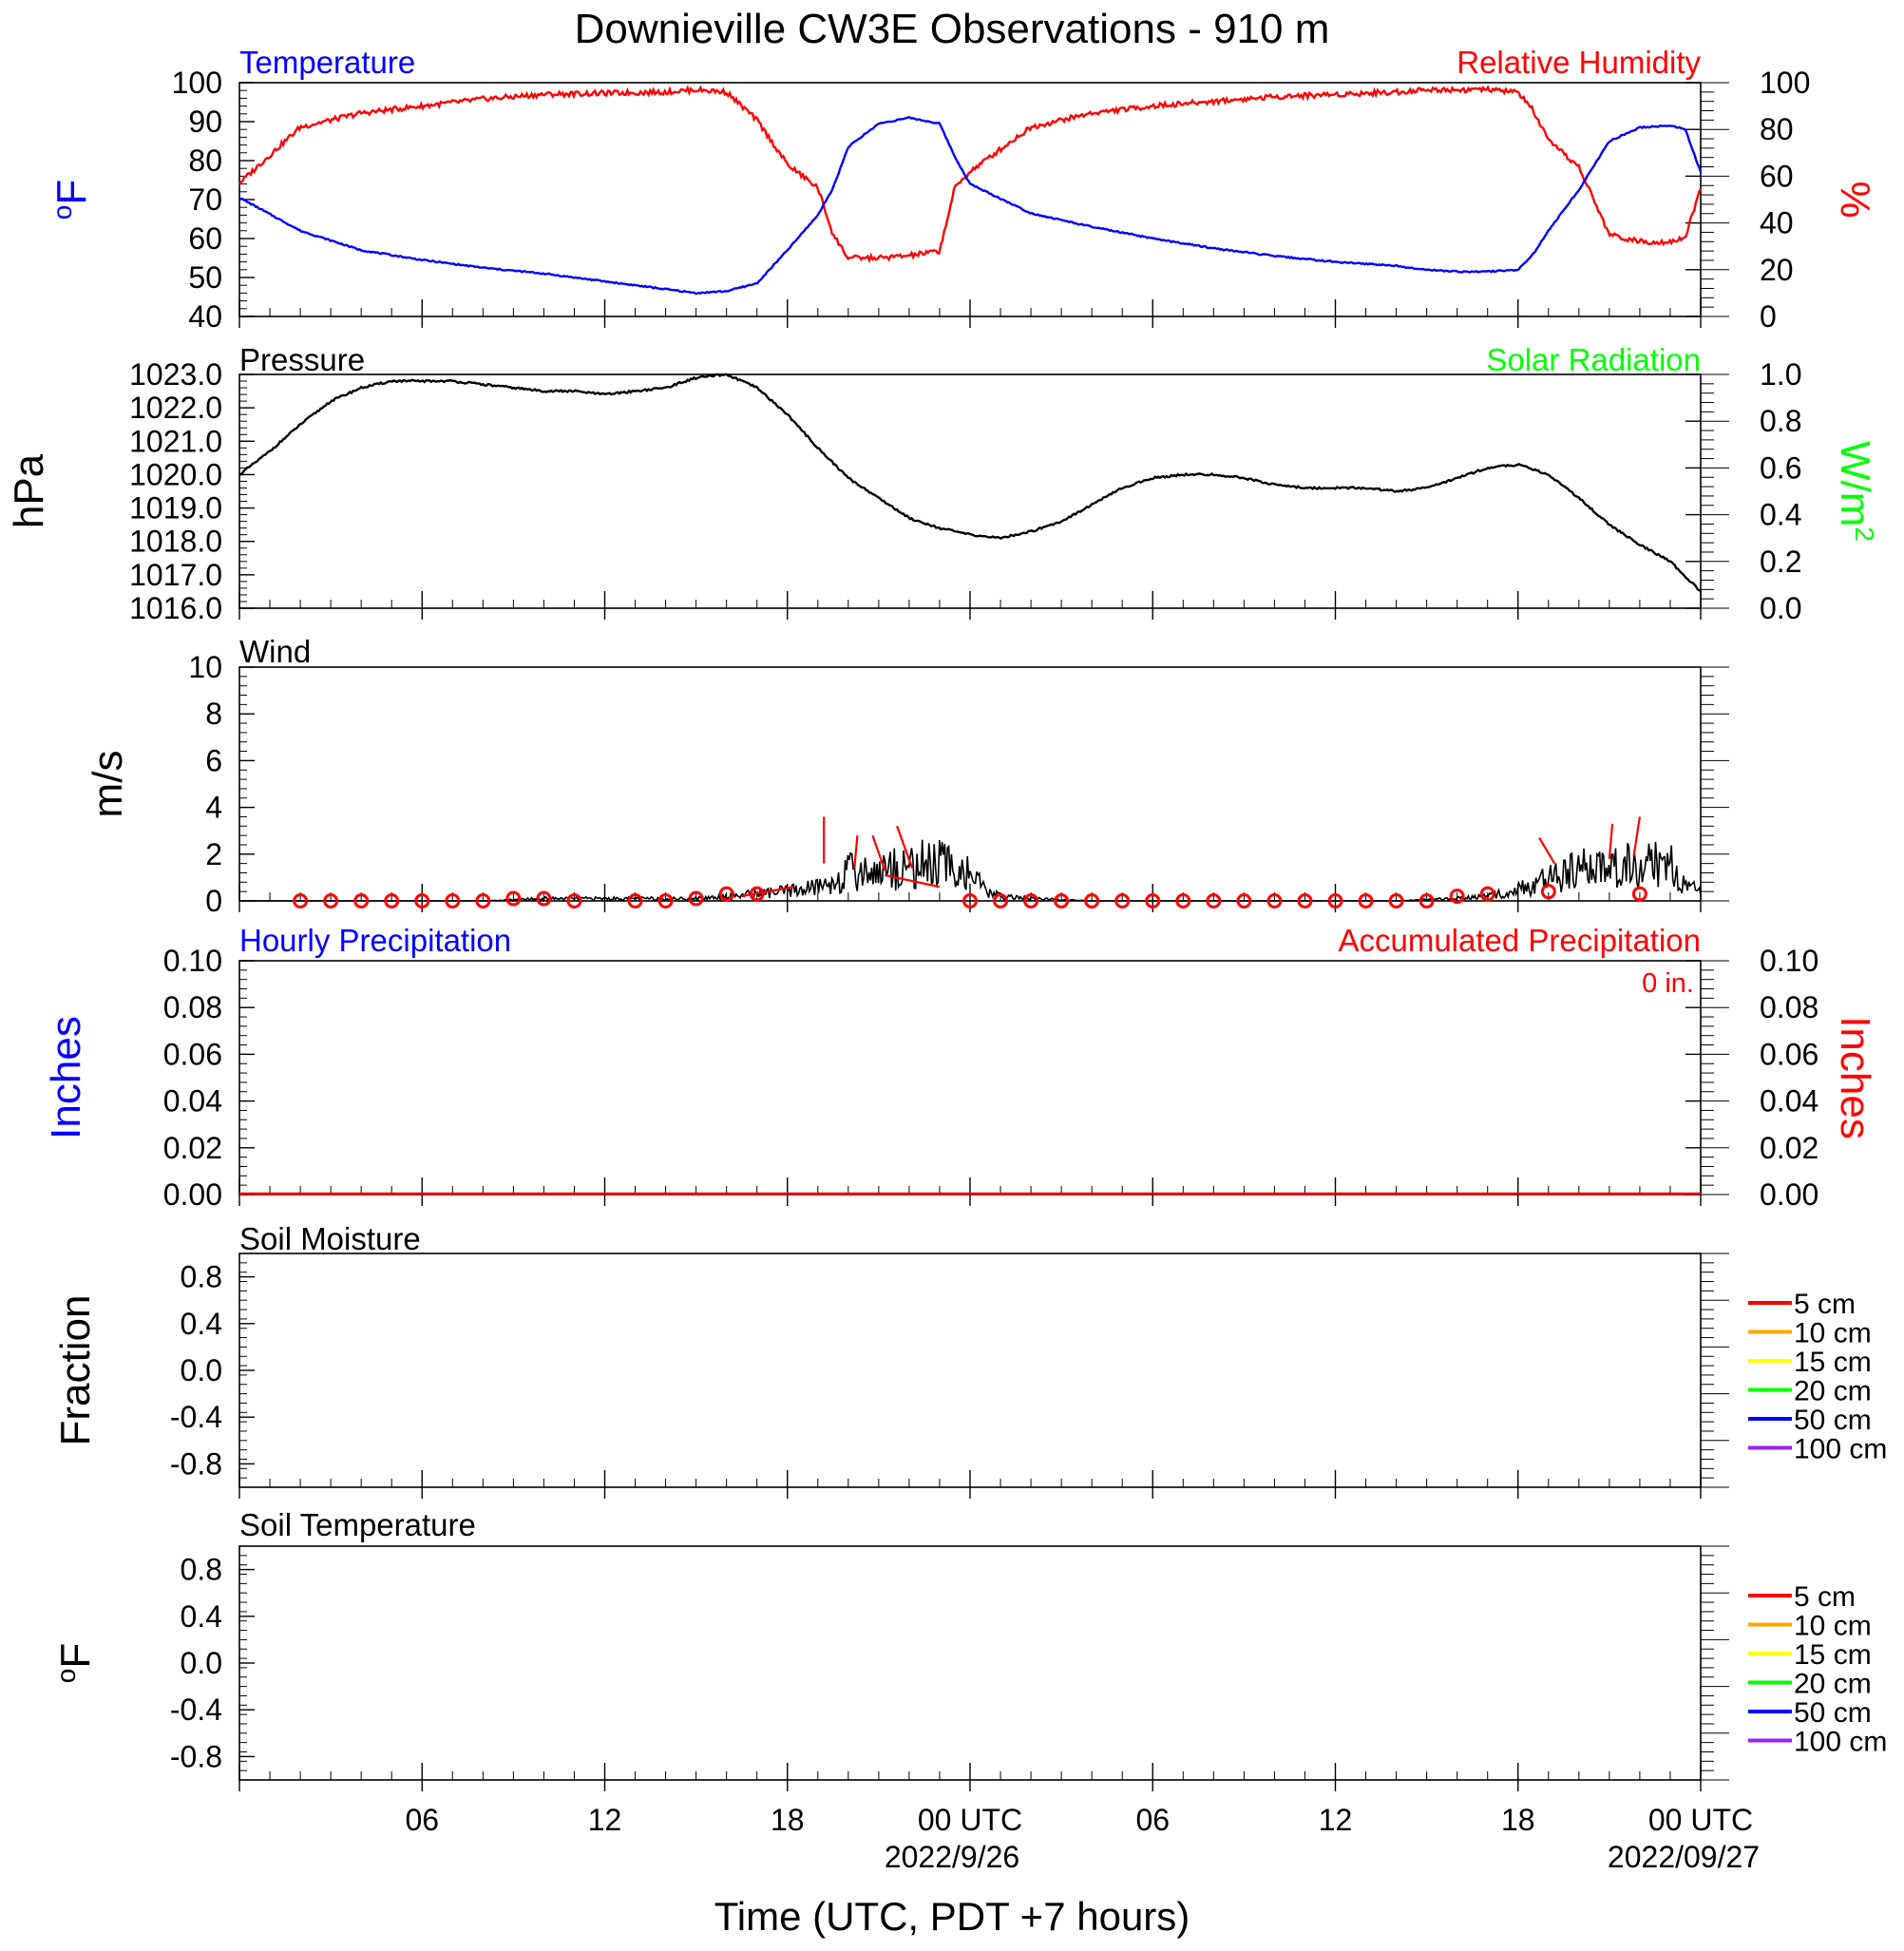 The image size is (1904, 1951). What do you see at coordinates (213, 901) in the screenshot?
I see `wind-tick-label: 0` at bounding box center [213, 901].